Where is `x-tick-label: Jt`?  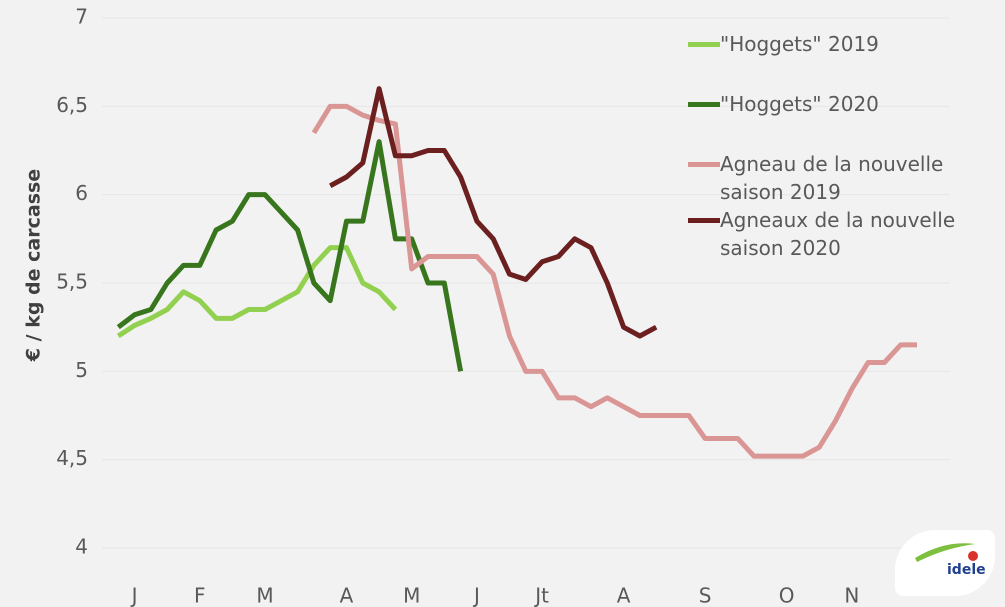
x-tick-label: Jt is located at coordinates (541, 595).